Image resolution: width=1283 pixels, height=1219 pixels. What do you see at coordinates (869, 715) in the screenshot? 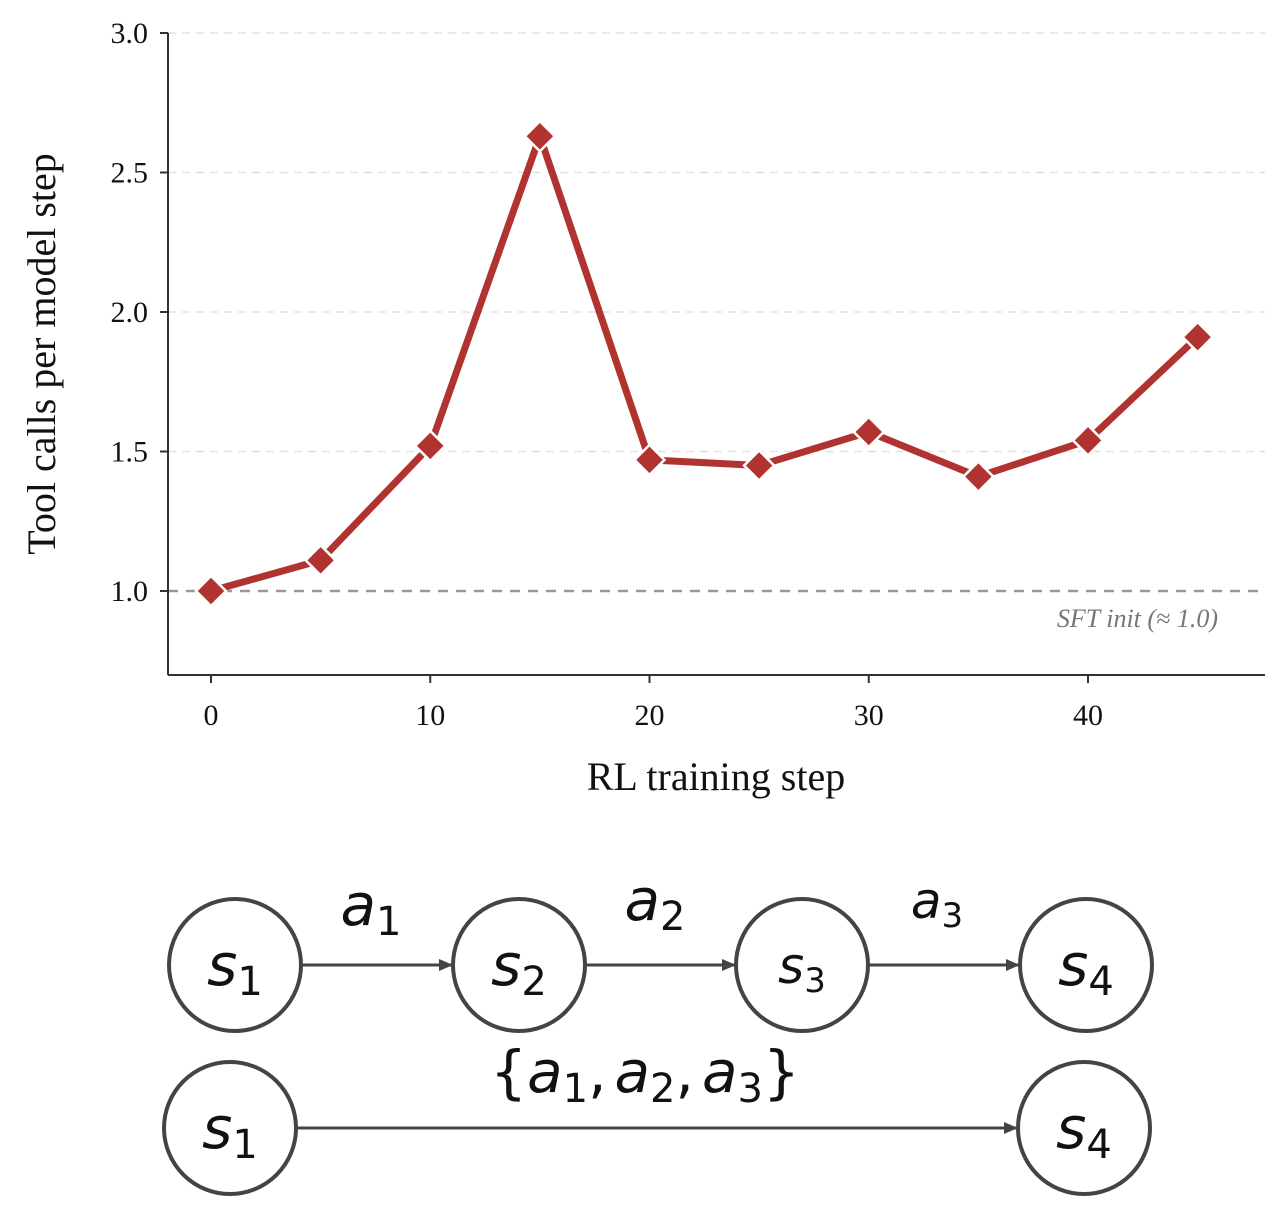
I see `x-tick-label: 30` at bounding box center [869, 715].